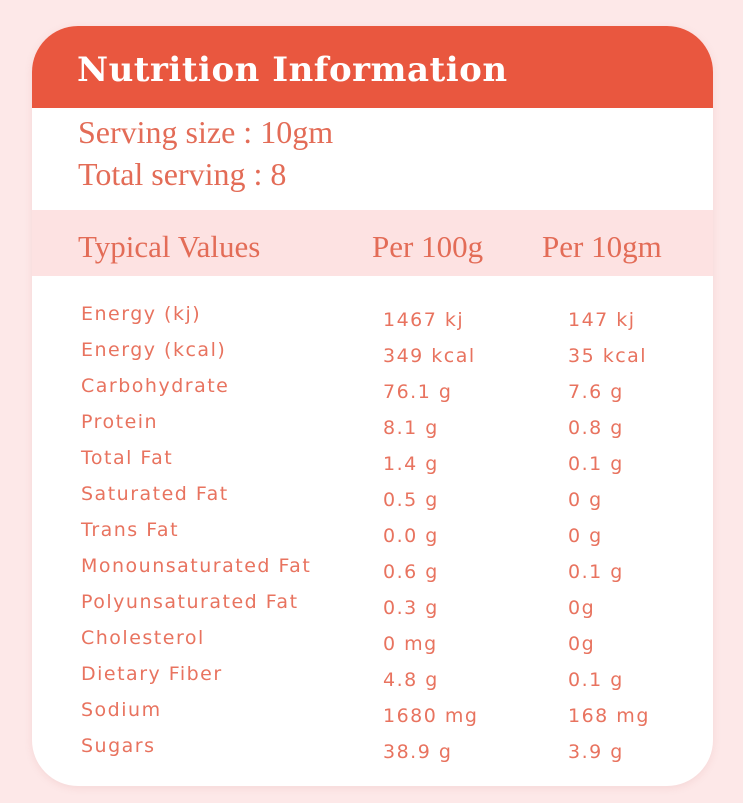 The width and height of the screenshot is (743, 803). I want to click on value-per-100g: 0.5 g, so click(411, 500).